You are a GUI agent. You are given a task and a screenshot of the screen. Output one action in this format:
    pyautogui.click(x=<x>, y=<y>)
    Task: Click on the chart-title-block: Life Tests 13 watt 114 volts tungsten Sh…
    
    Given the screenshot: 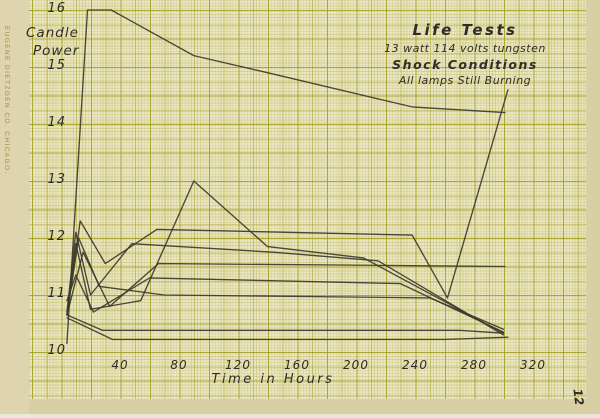 What is the action you would take?
    pyautogui.click(x=465, y=54)
    